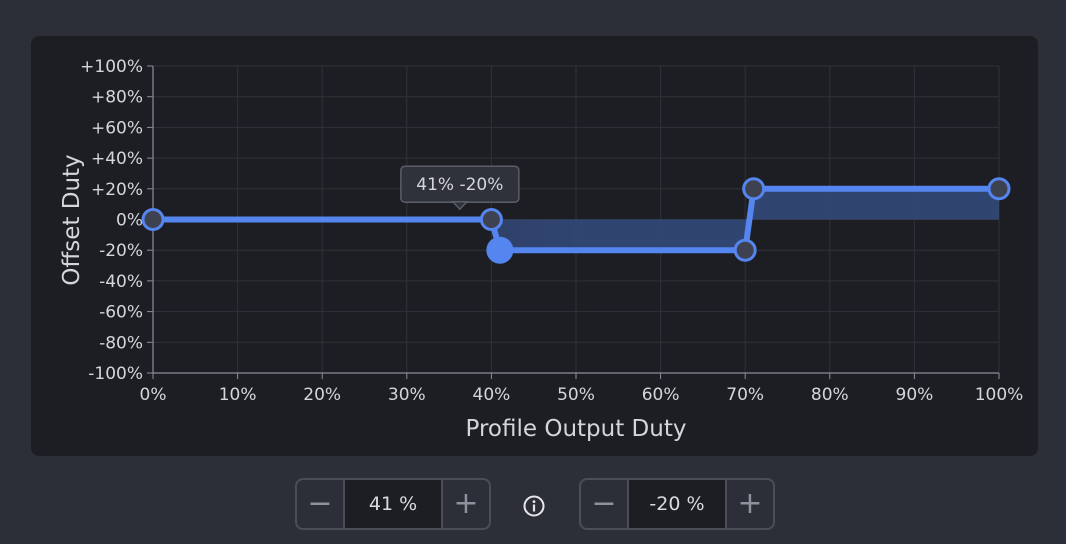 This screenshot has width=1066, height=544. Describe the element at coordinates (745, 395) in the screenshot. I see `x-tick-label: 70%` at that location.